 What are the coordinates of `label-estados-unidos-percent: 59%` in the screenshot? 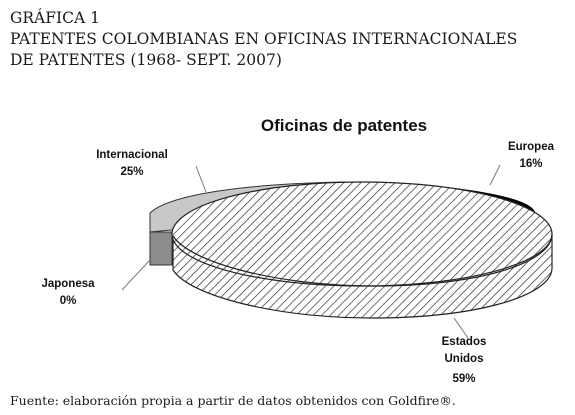 It's located at (463, 379).